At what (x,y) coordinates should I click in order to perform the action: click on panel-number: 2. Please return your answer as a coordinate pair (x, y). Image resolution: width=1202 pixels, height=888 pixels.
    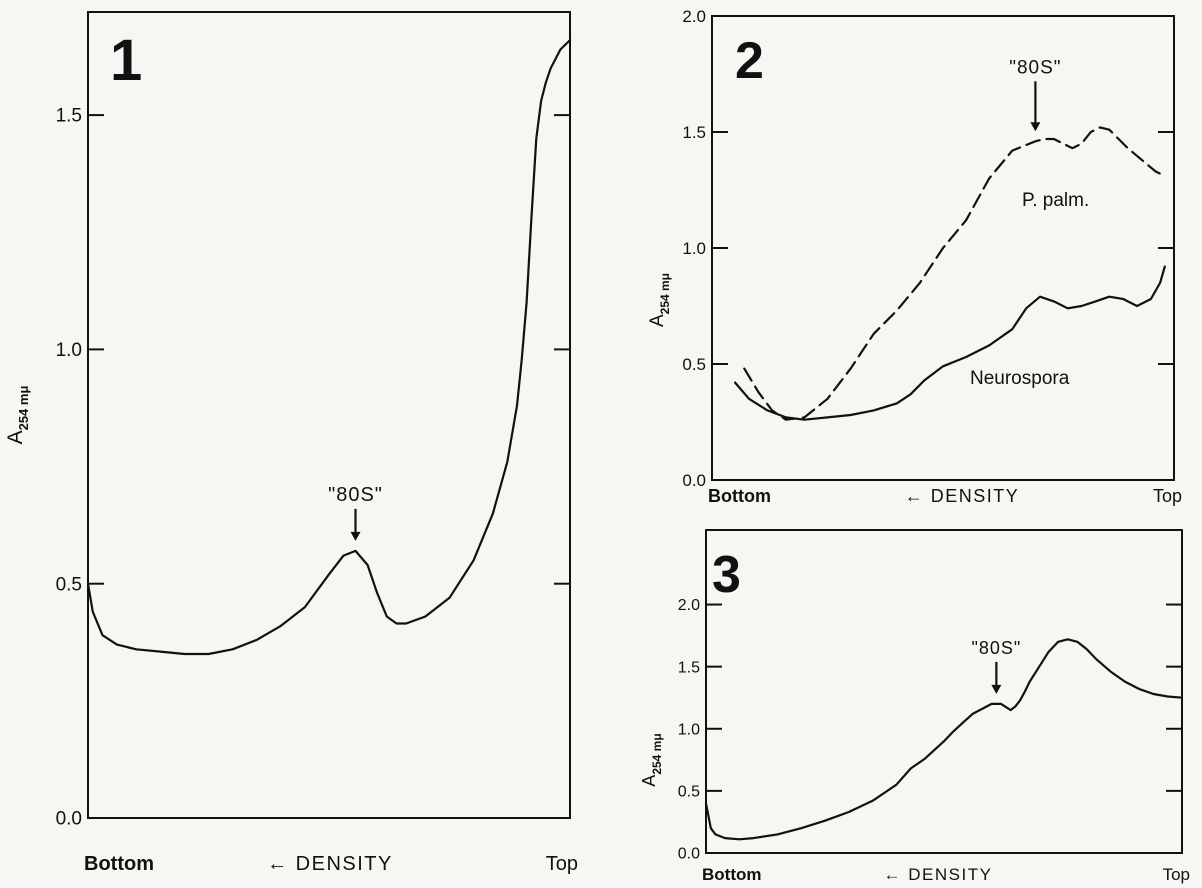
    Looking at the image, I should click on (749, 61).